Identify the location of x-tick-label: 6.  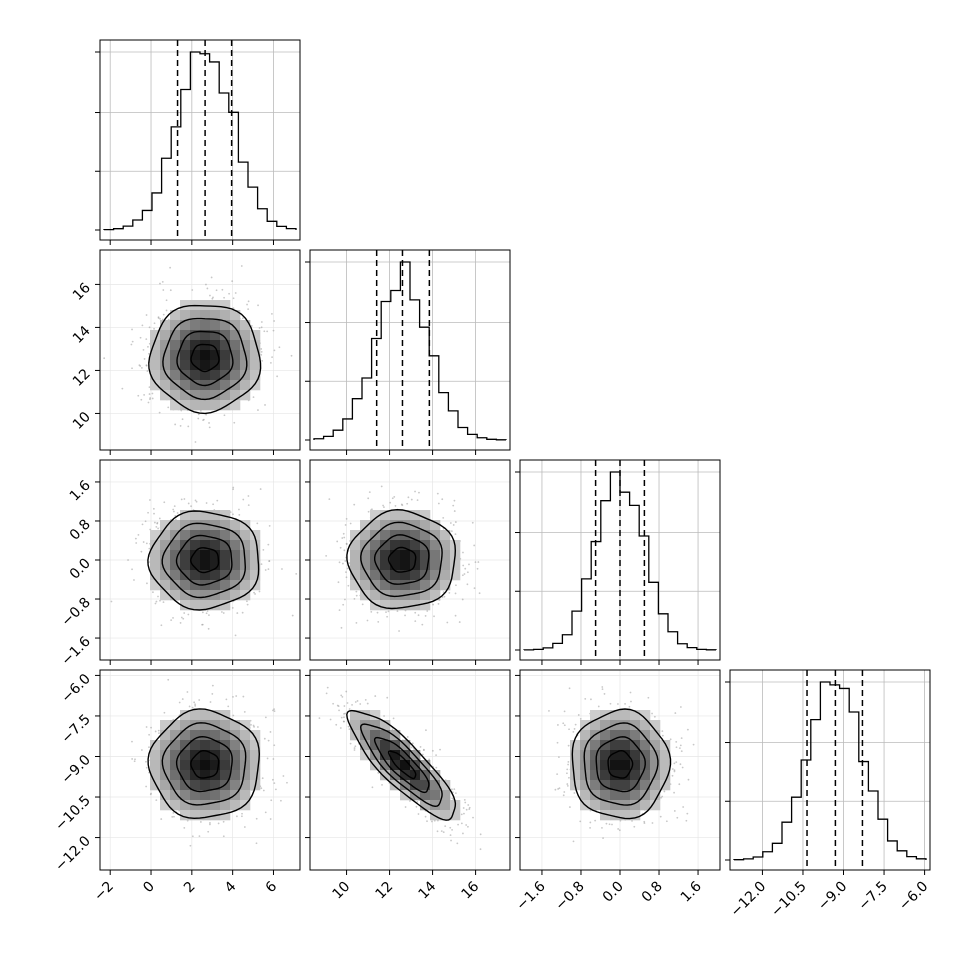
(272, 887).